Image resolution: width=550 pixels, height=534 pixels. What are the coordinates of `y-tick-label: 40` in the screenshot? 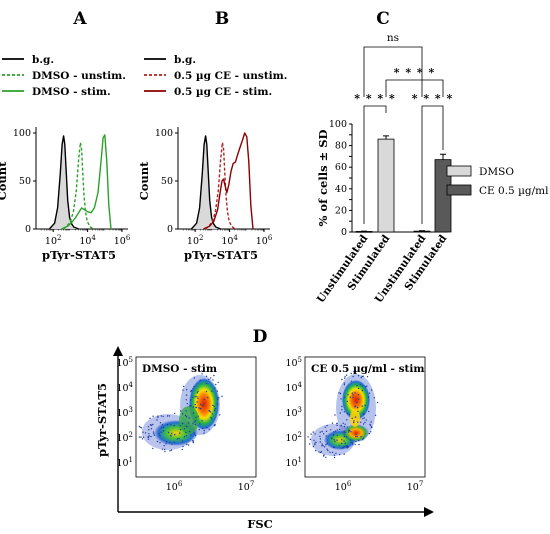 It's located at (341, 189).